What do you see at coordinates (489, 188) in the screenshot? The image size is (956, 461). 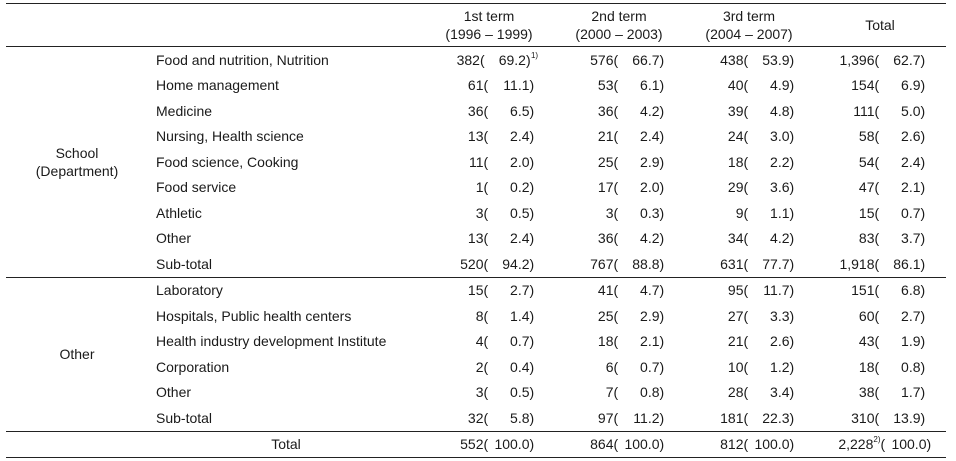 I see `value-cell: 1(0.2)` at bounding box center [489, 188].